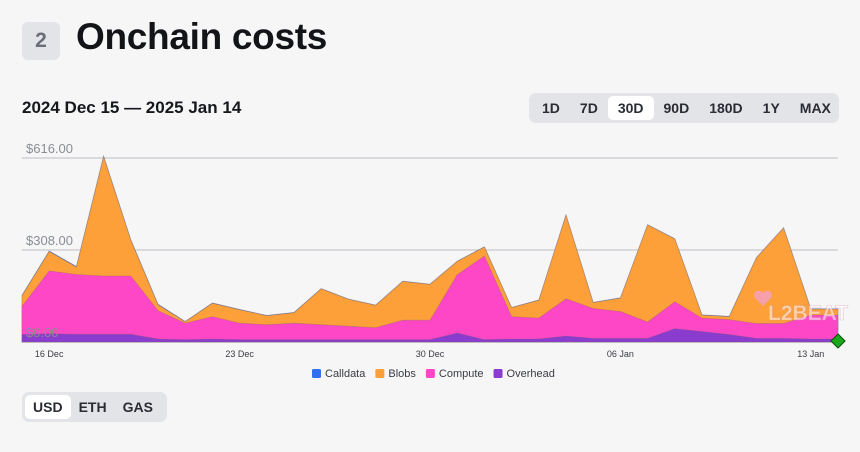 This screenshot has width=860, height=452. What do you see at coordinates (49, 354) in the screenshot?
I see `x-tick-label: 16 Dec` at bounding box center [49, 354].